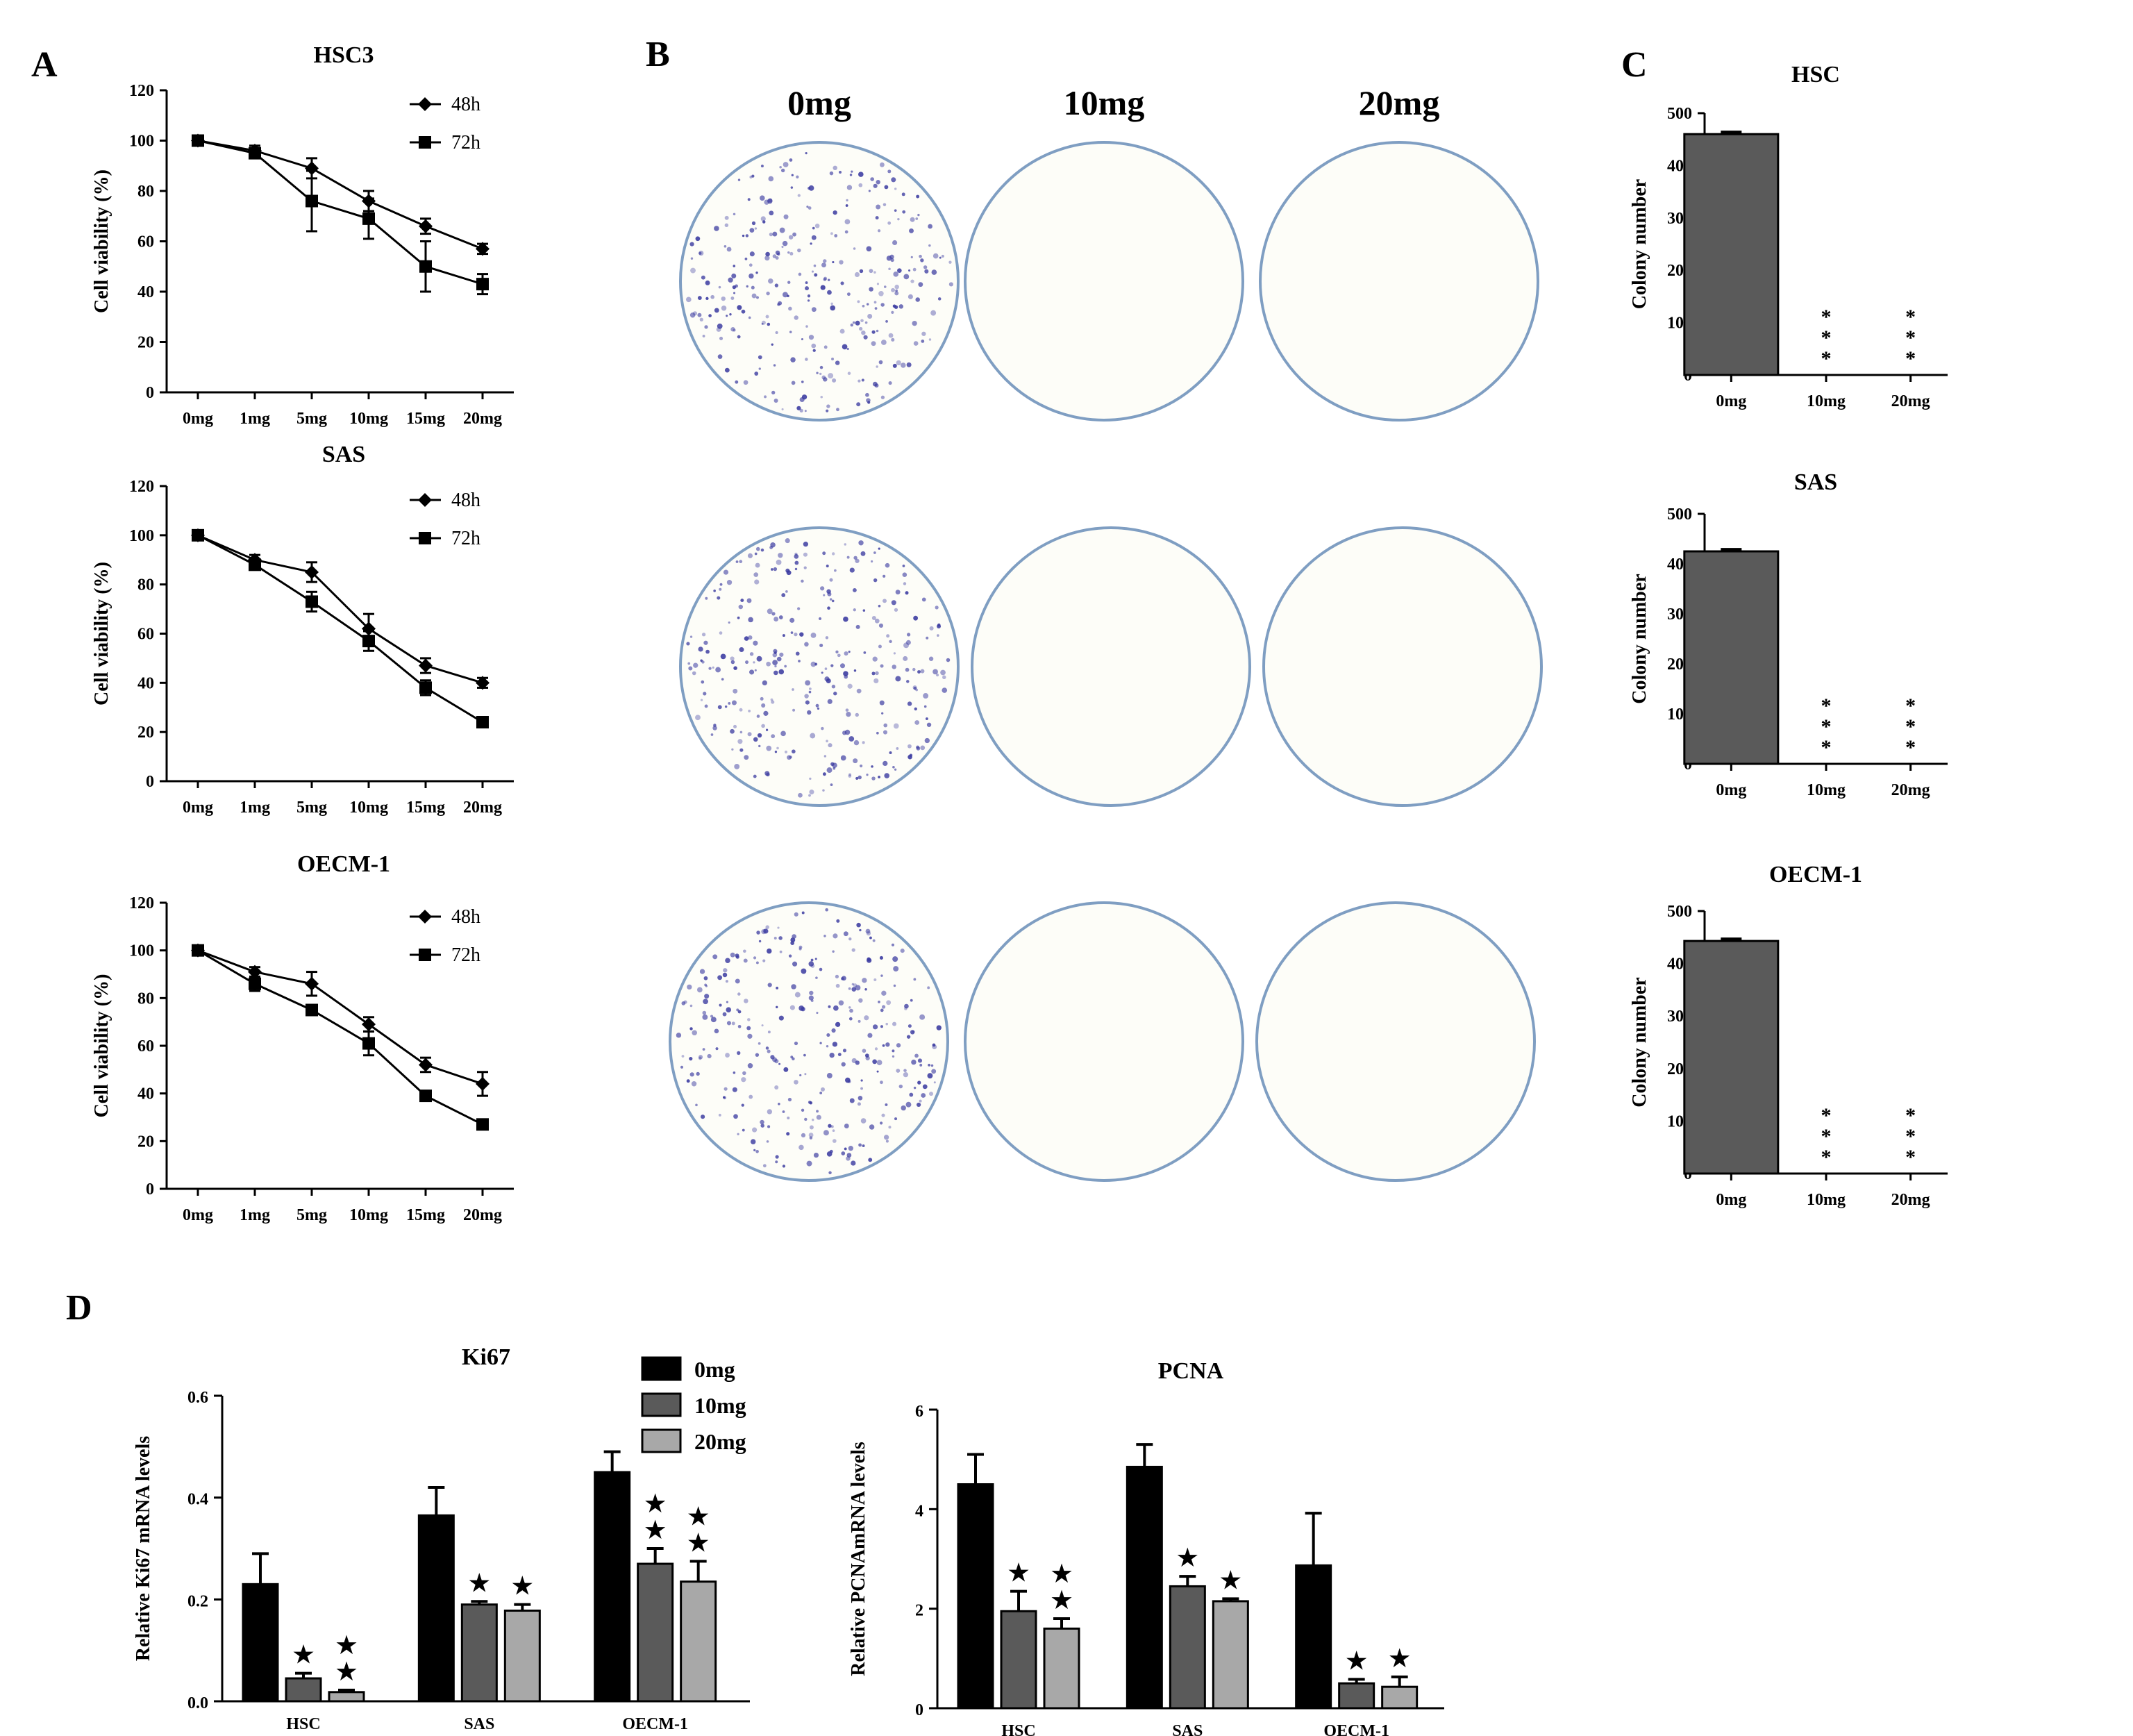 The height and width of the screenshot is (1736, 2133). I want to click on a3-legend-label: 72h, so click(465, 955).